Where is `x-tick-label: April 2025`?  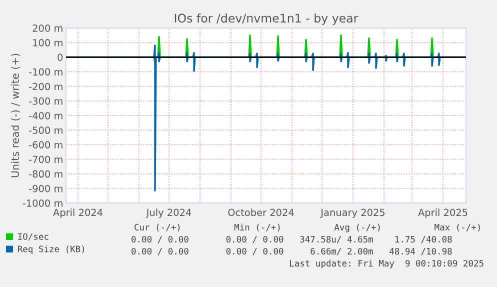
x-tick-label: April 2025 is located at coordinates (443, 213).